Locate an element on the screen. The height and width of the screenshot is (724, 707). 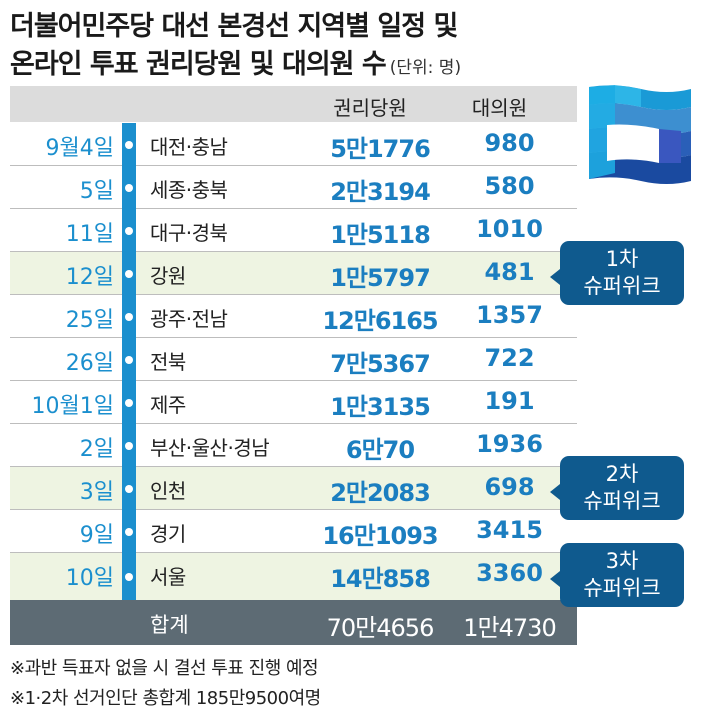
row-delegates: 3415 is located at coordinates (509, 530).